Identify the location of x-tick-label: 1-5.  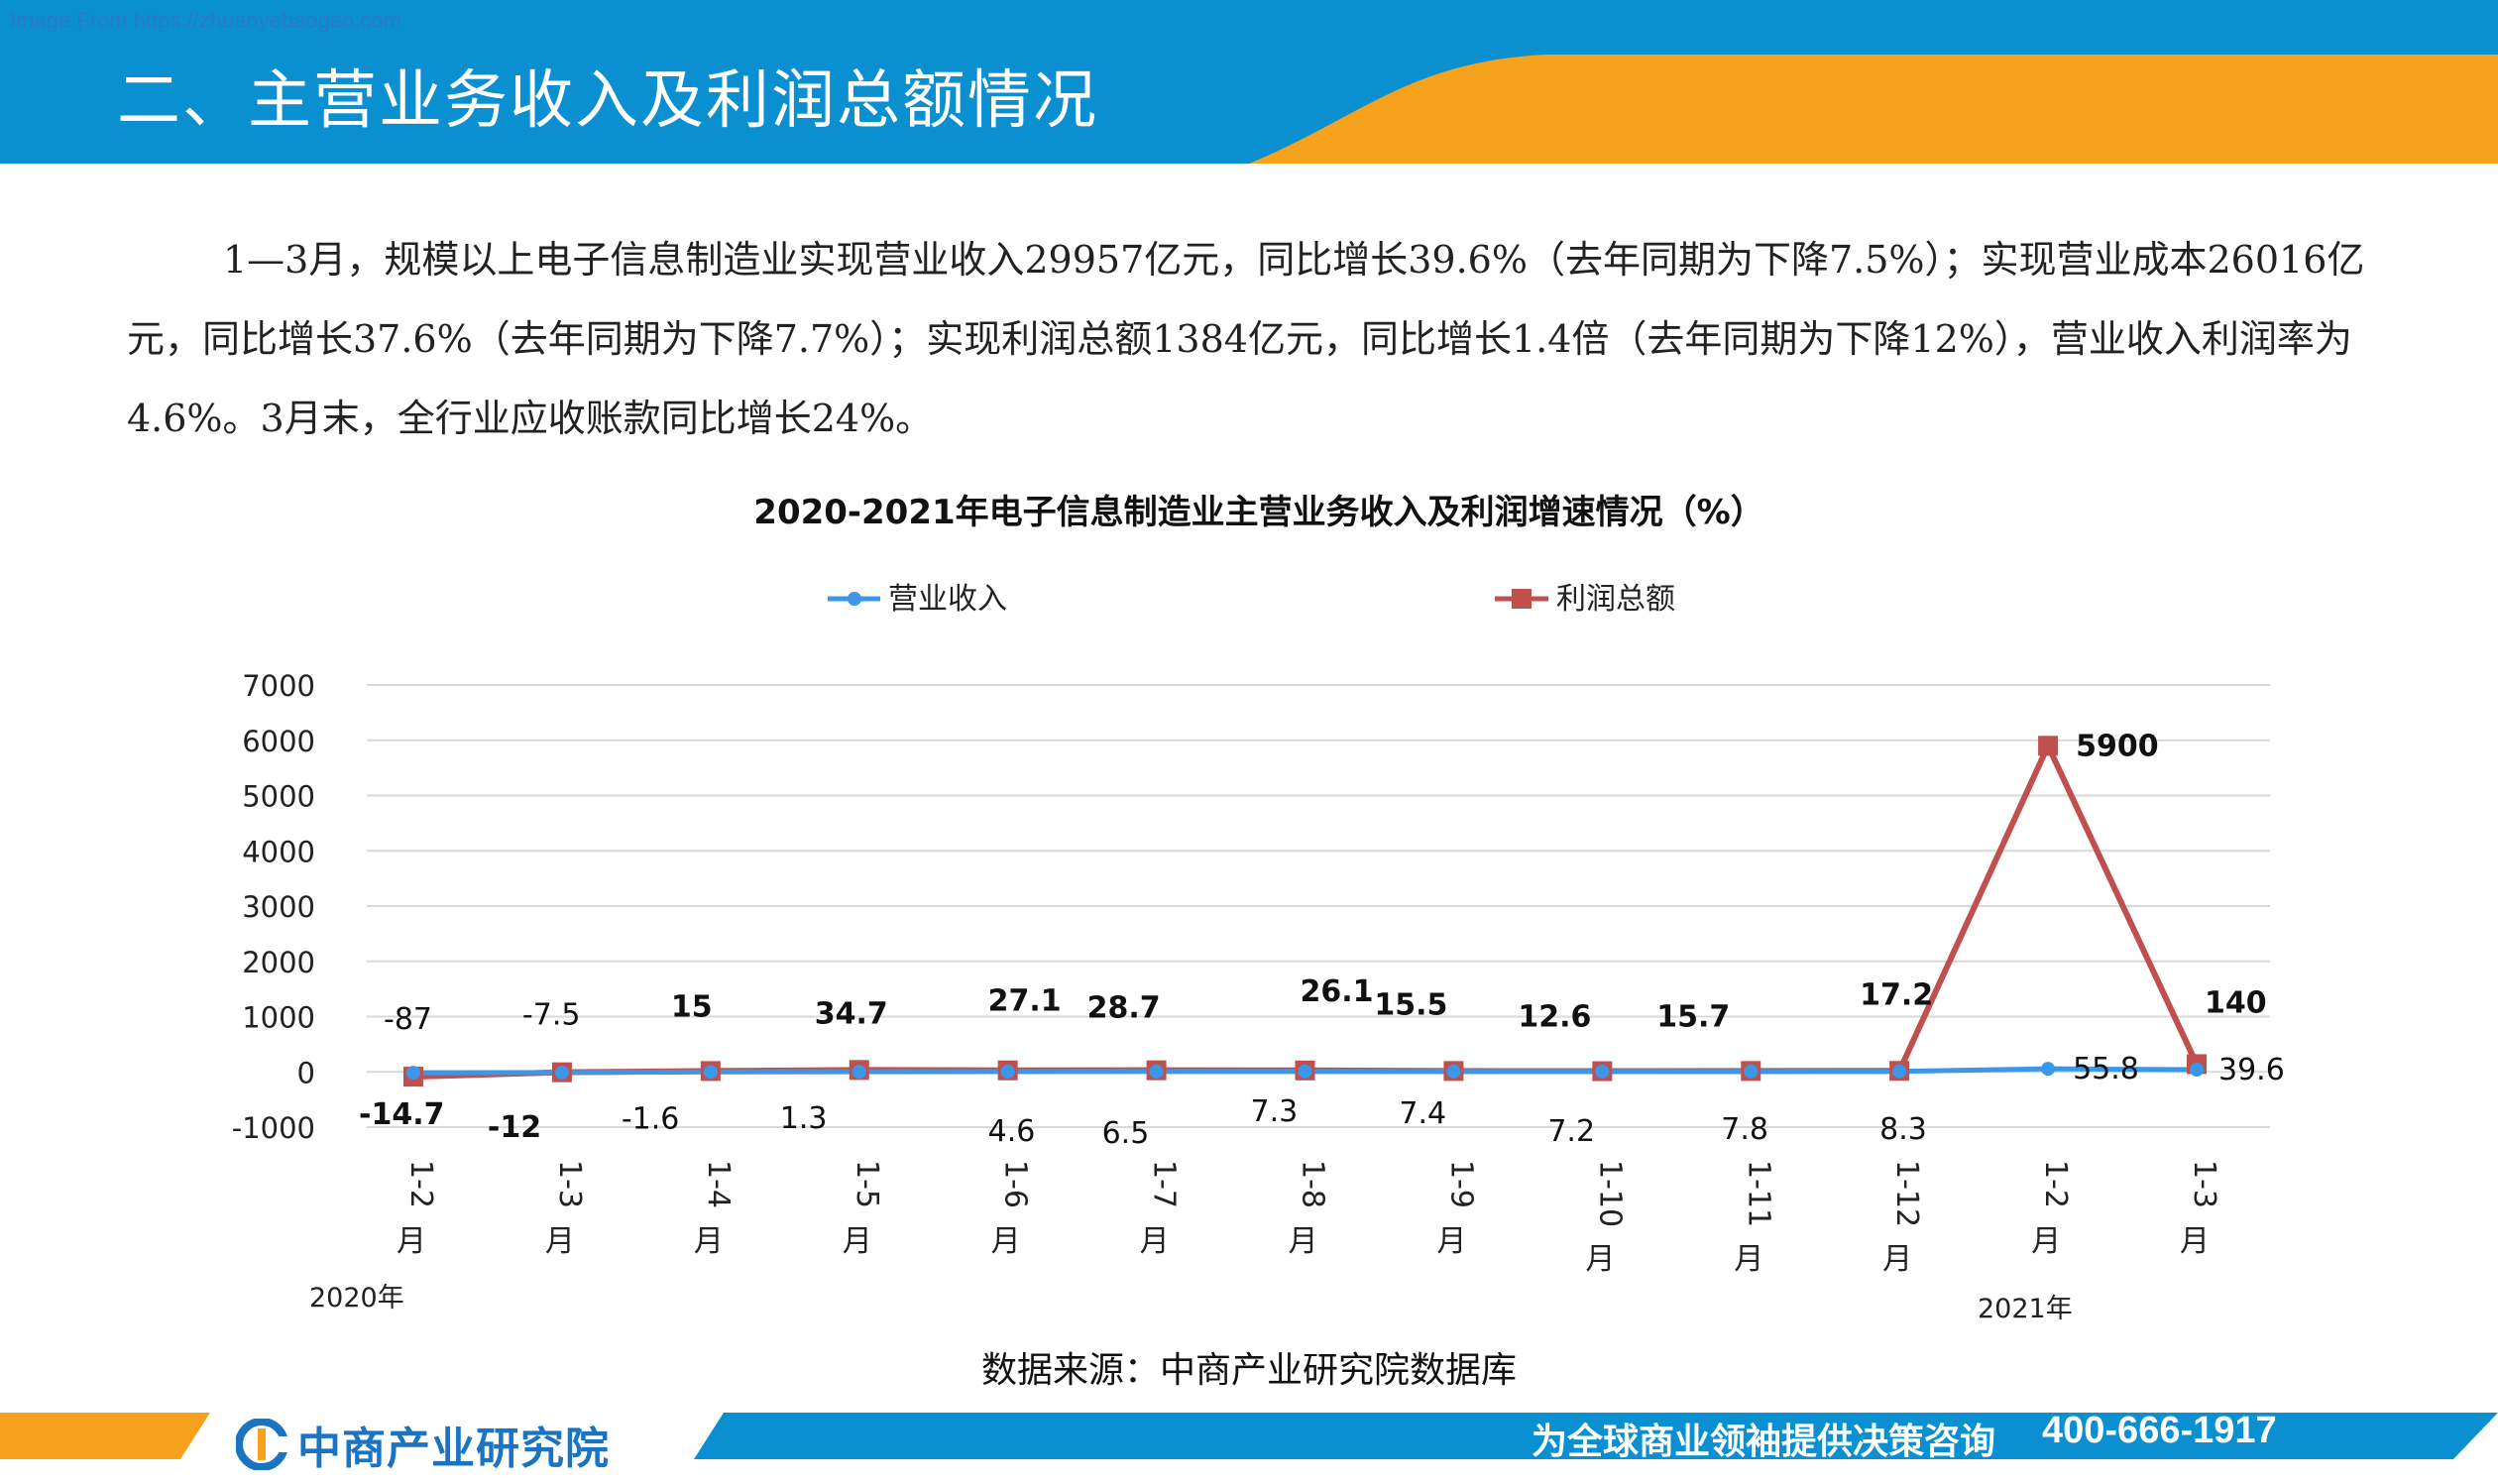
(867, 1184).